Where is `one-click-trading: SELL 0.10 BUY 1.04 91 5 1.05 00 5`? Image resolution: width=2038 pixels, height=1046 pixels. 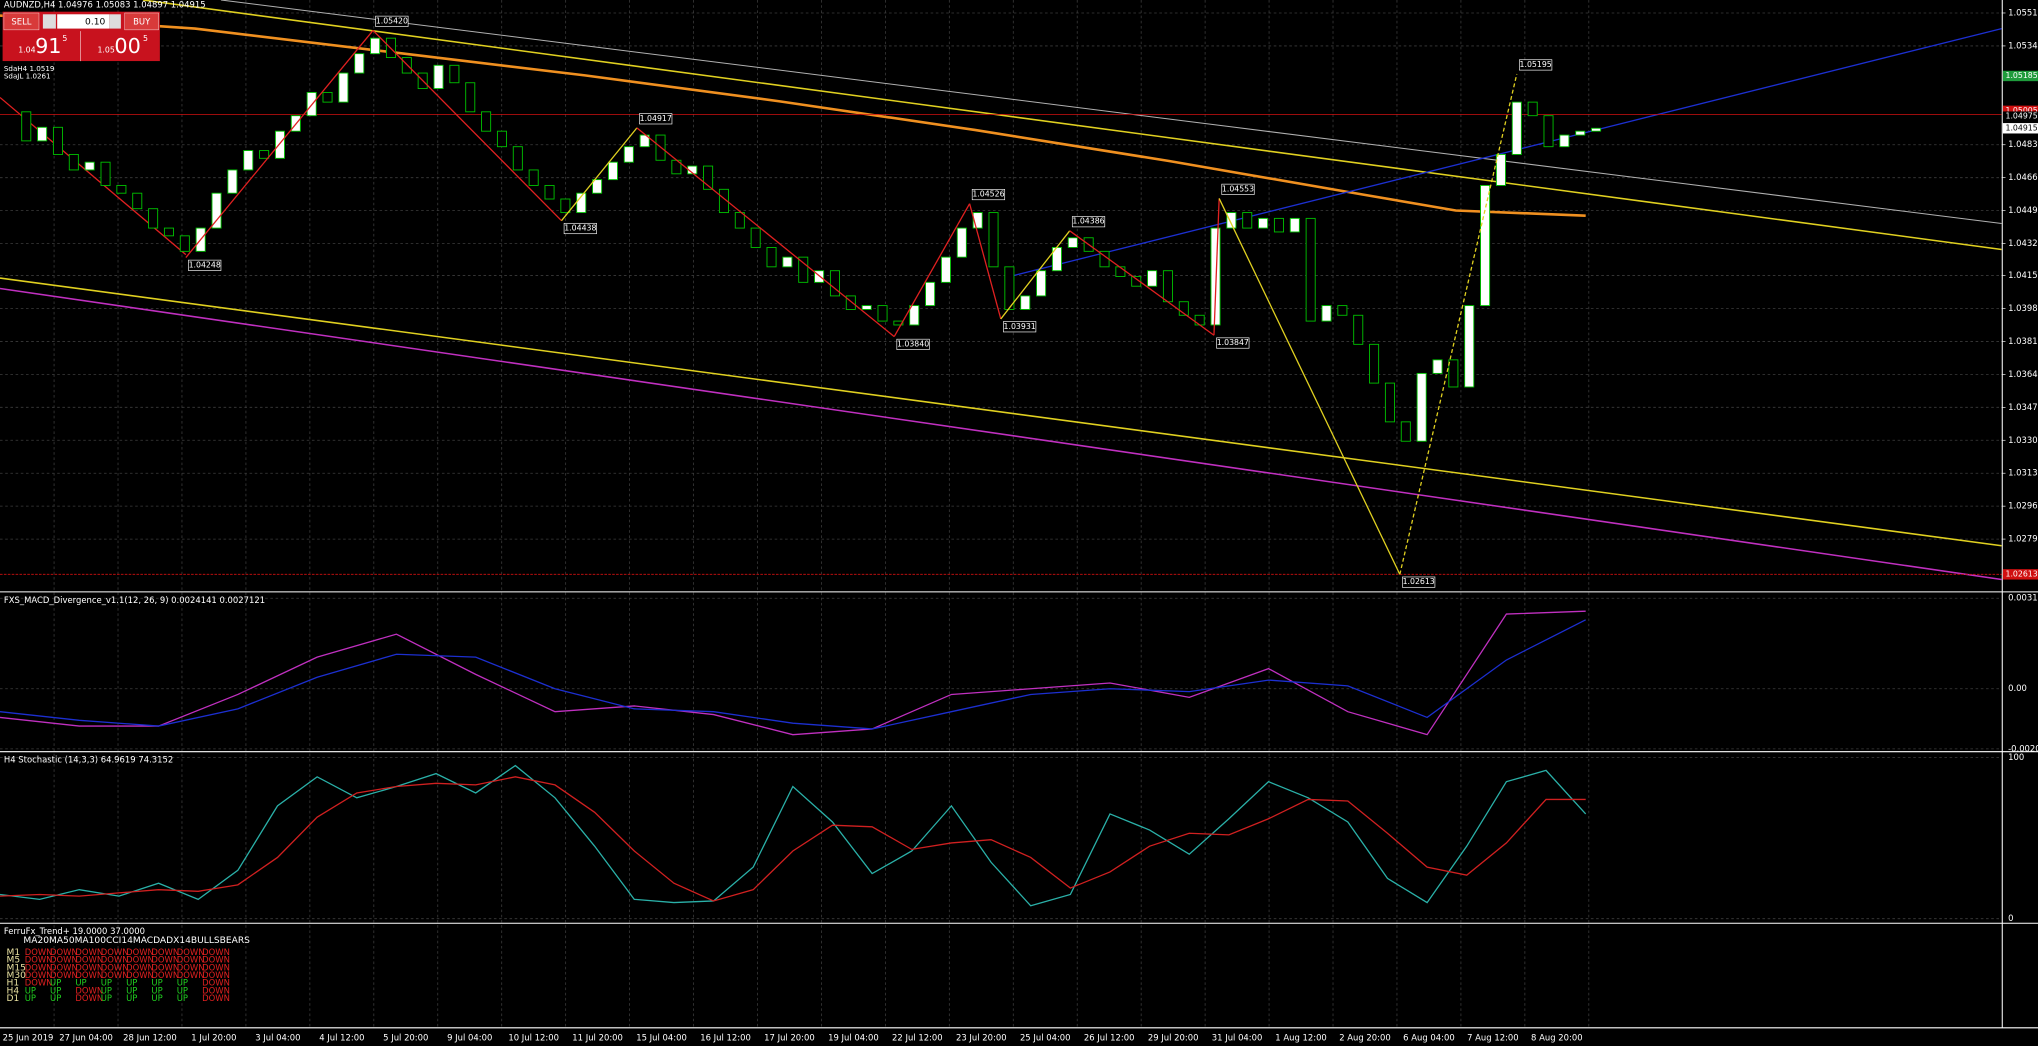 one-click-trading: SELL 0.10 BUY 1.04 91 5 1.05 00 5 is located at coordinates (81, 36).